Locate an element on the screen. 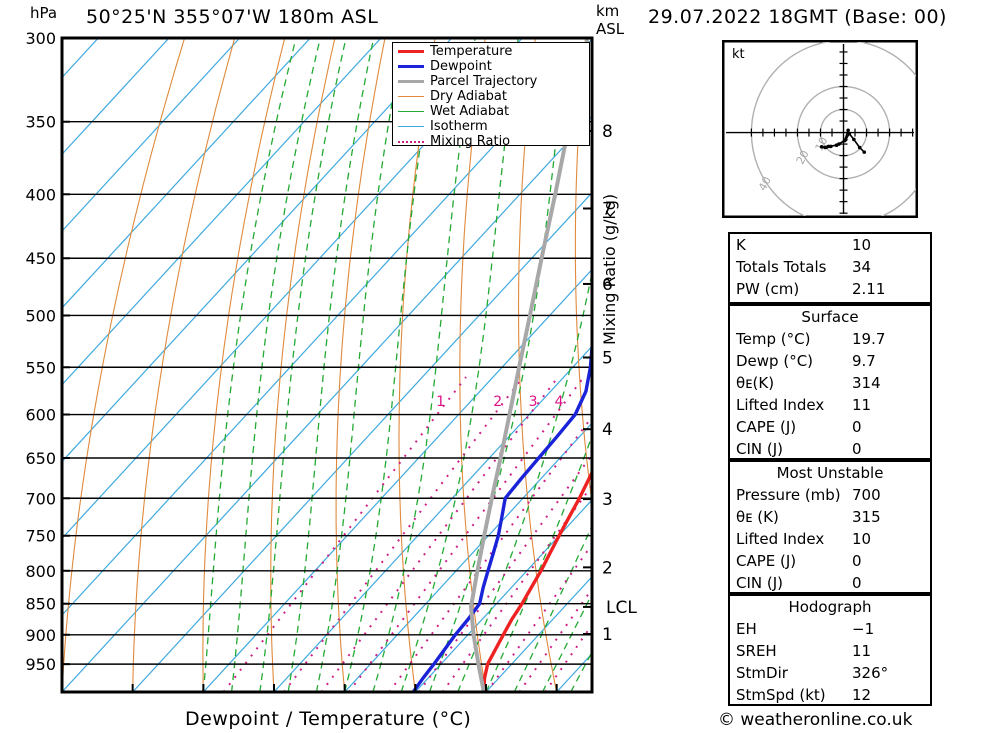 This screenshot has height=733, width=1000. table-row: StmSpd (kt) 12 is located at coordinates (830, 695).